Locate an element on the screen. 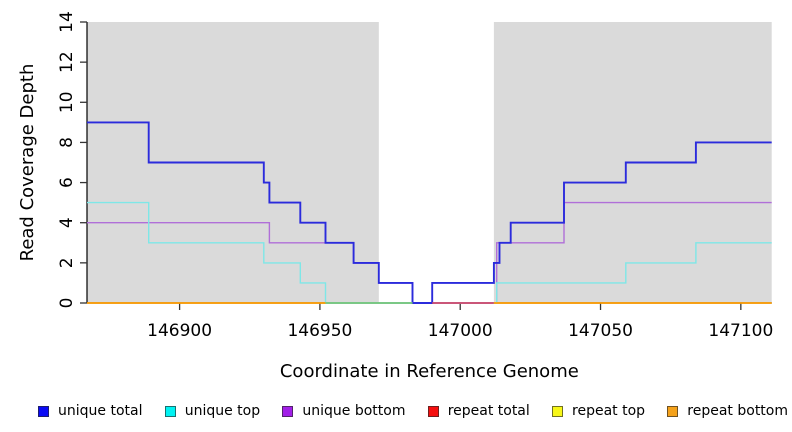 The height and width of the screenshot is (432, 792). legend-item-unique-total: unique total is located at coordinates (90, 411).